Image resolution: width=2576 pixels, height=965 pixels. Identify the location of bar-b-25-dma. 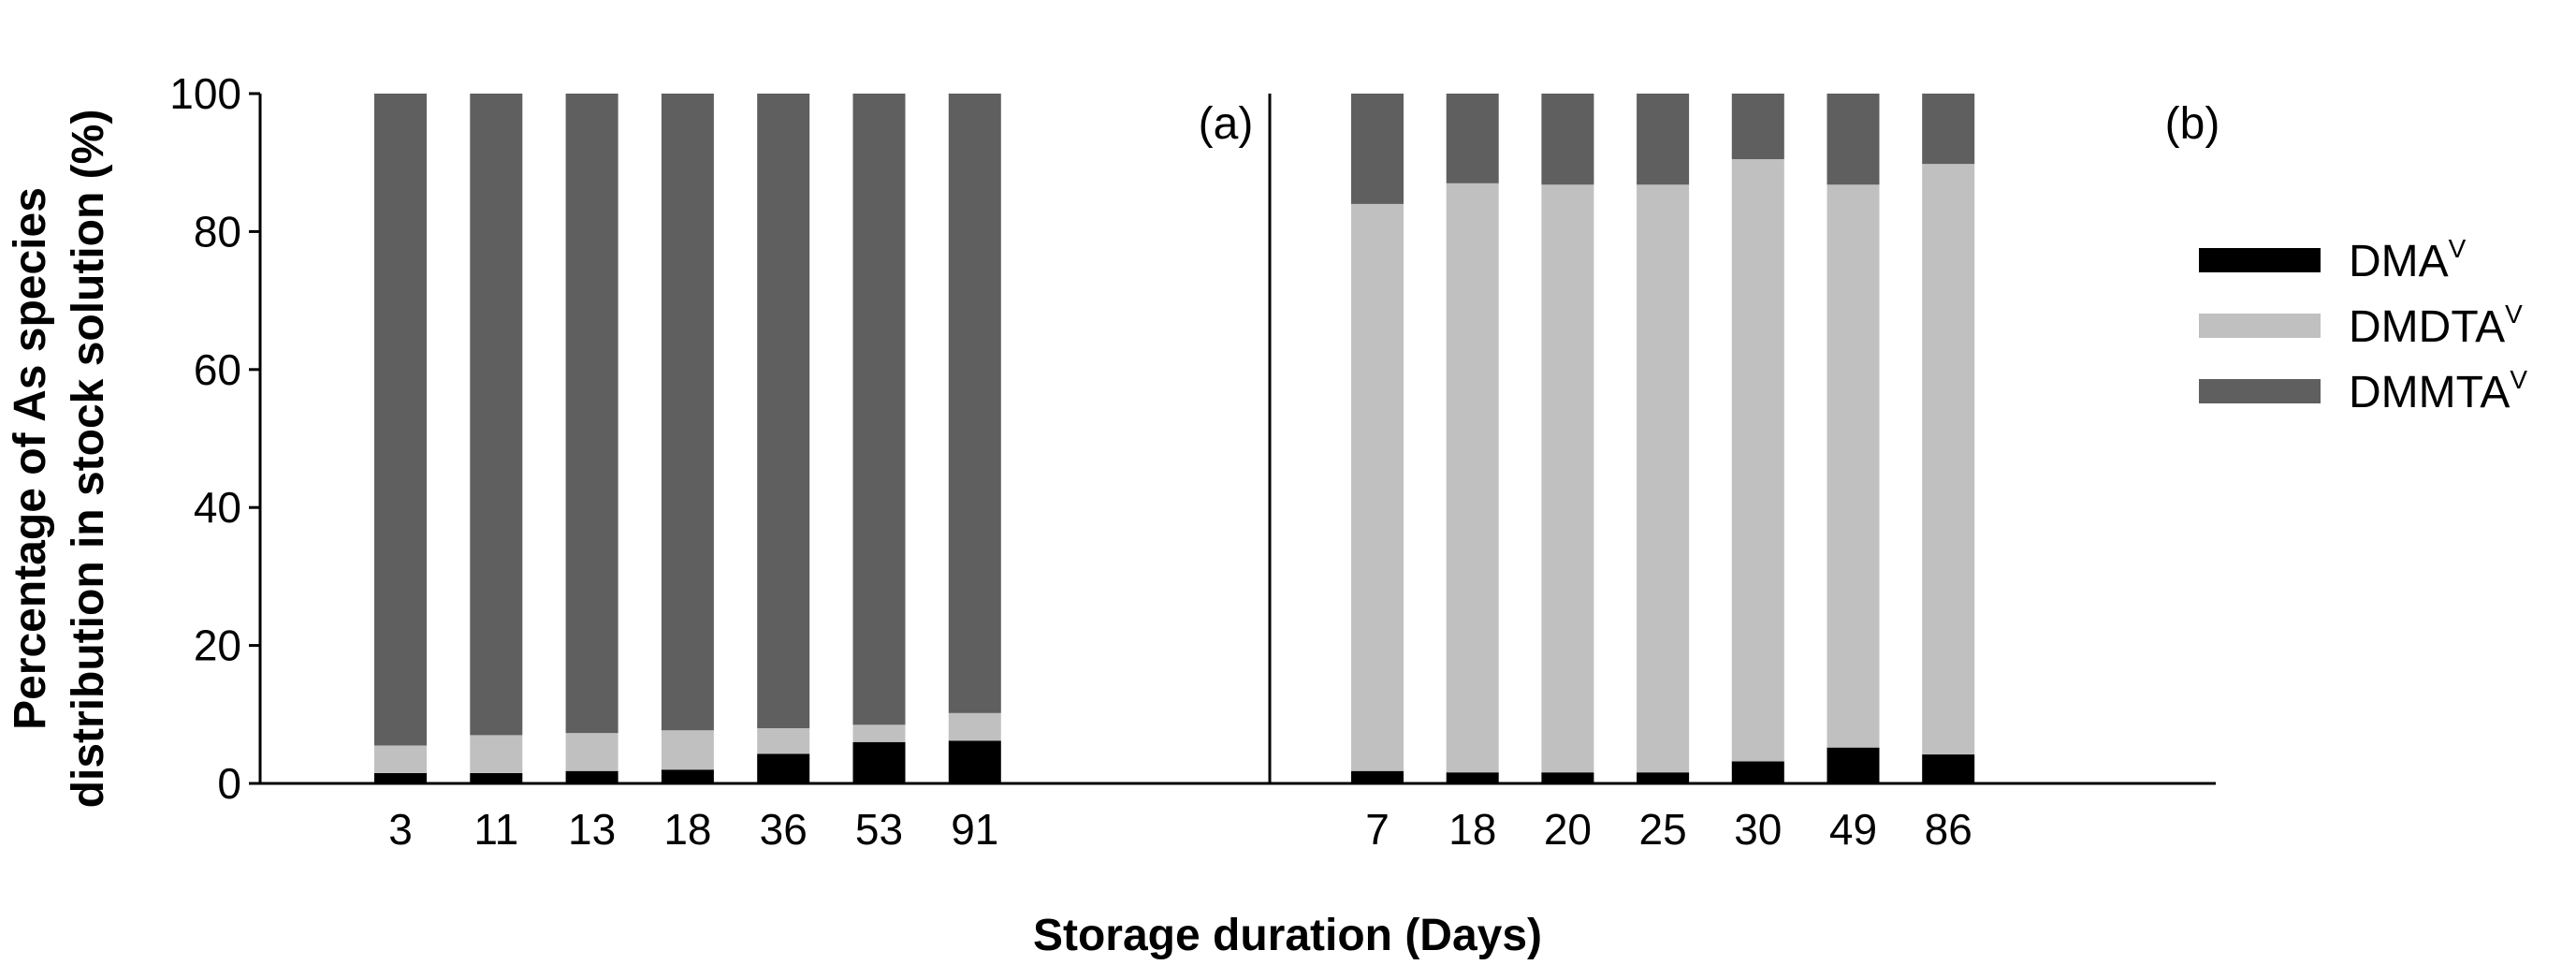
(1663, 778).